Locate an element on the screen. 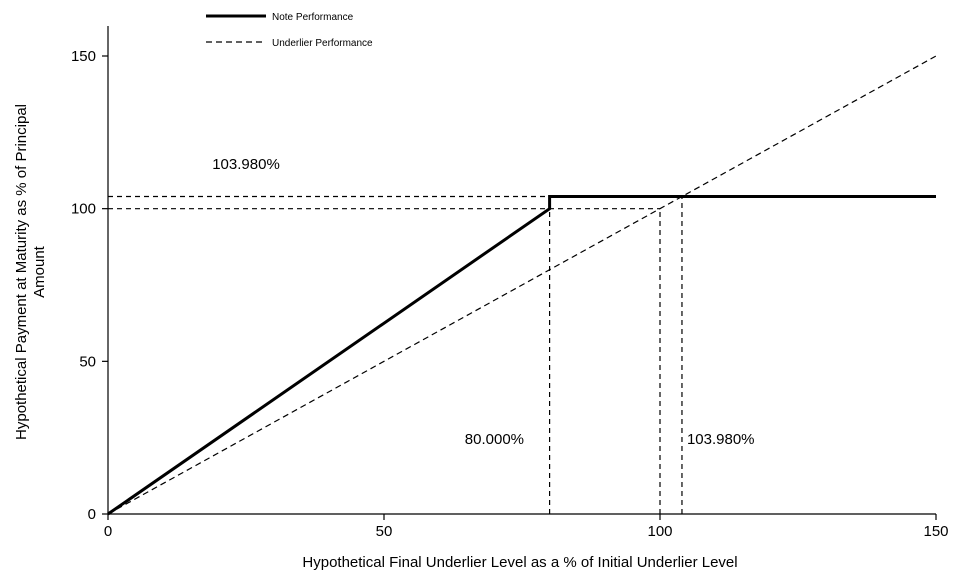 The image size is (953, 575). legend-label-underlier-performance: Underlier Performance is located at coordinates (322, 43).